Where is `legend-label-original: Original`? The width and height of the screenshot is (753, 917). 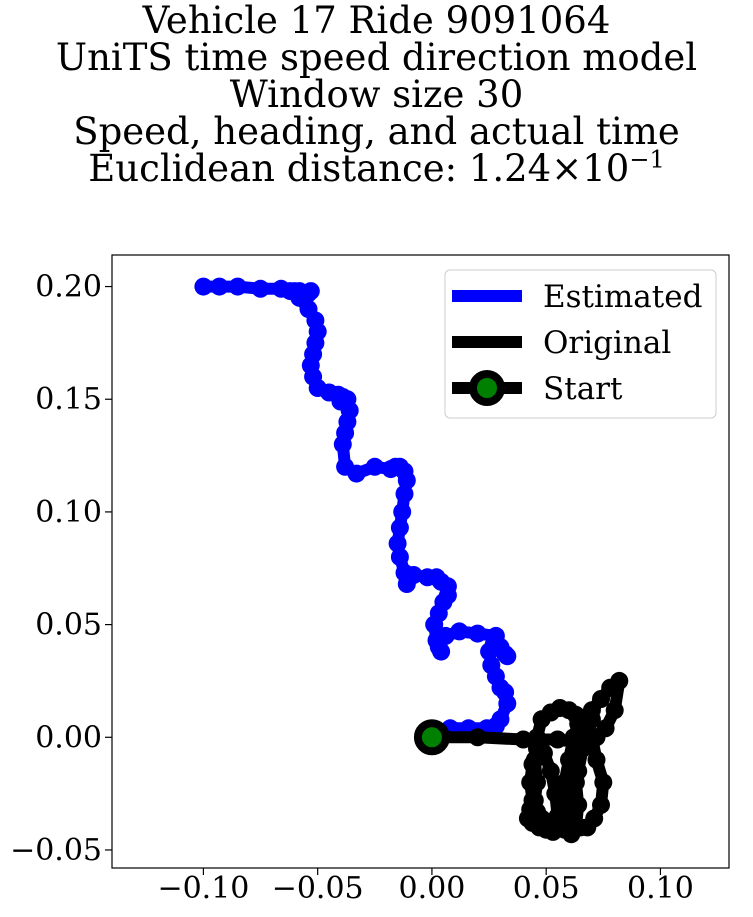
legend-label-original: Original is located at coordinates (607, 343).